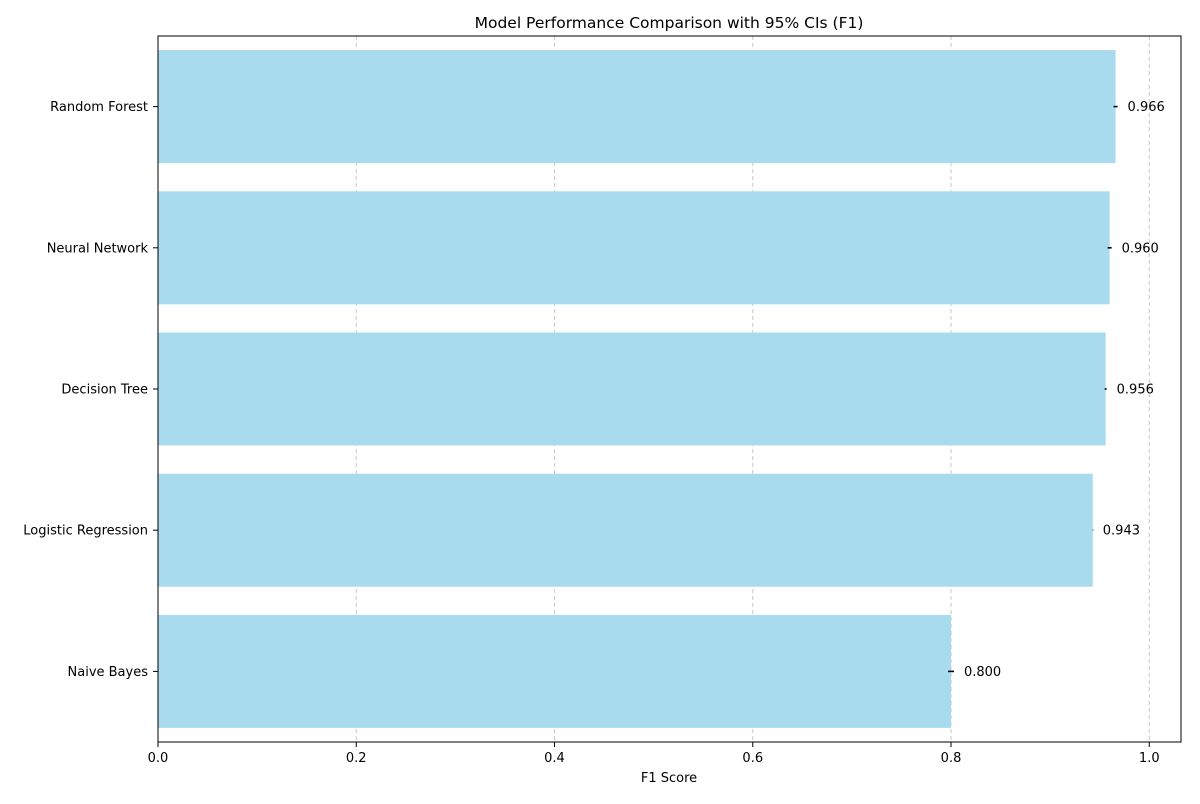  I want to click on y-tick-label: Random Forest, so click(99, 107).